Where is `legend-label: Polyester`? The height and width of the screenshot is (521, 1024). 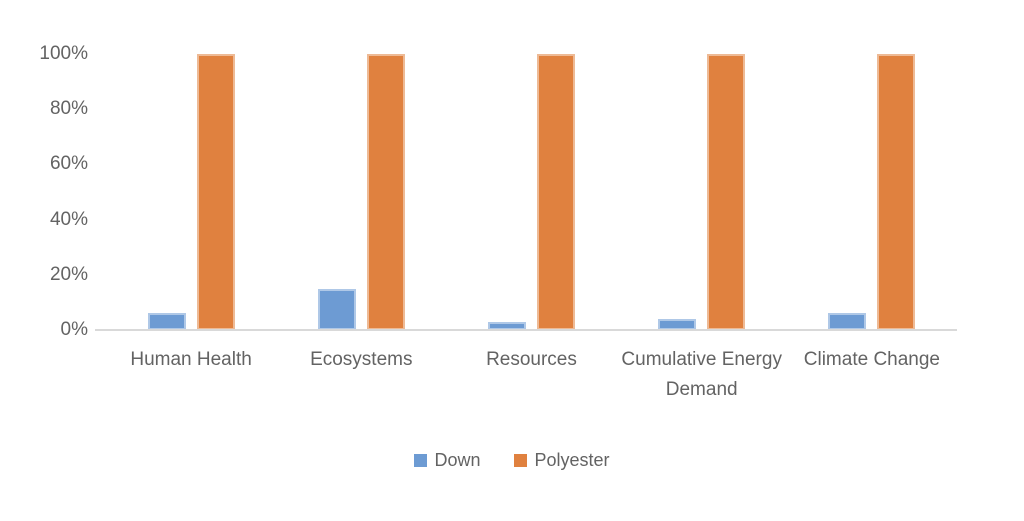
legend-label: Polyester is located at coordinates (572, 460).